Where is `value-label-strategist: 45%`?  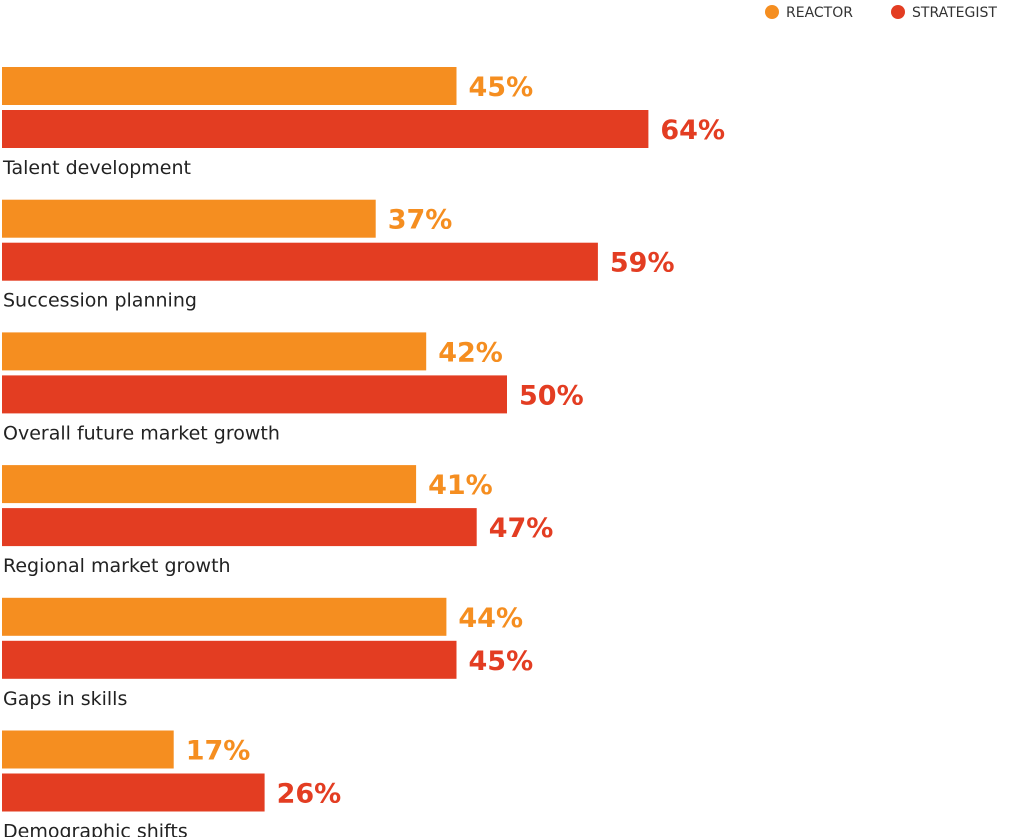
value-label-strategist: 45% is located at coordinates (501, 661).